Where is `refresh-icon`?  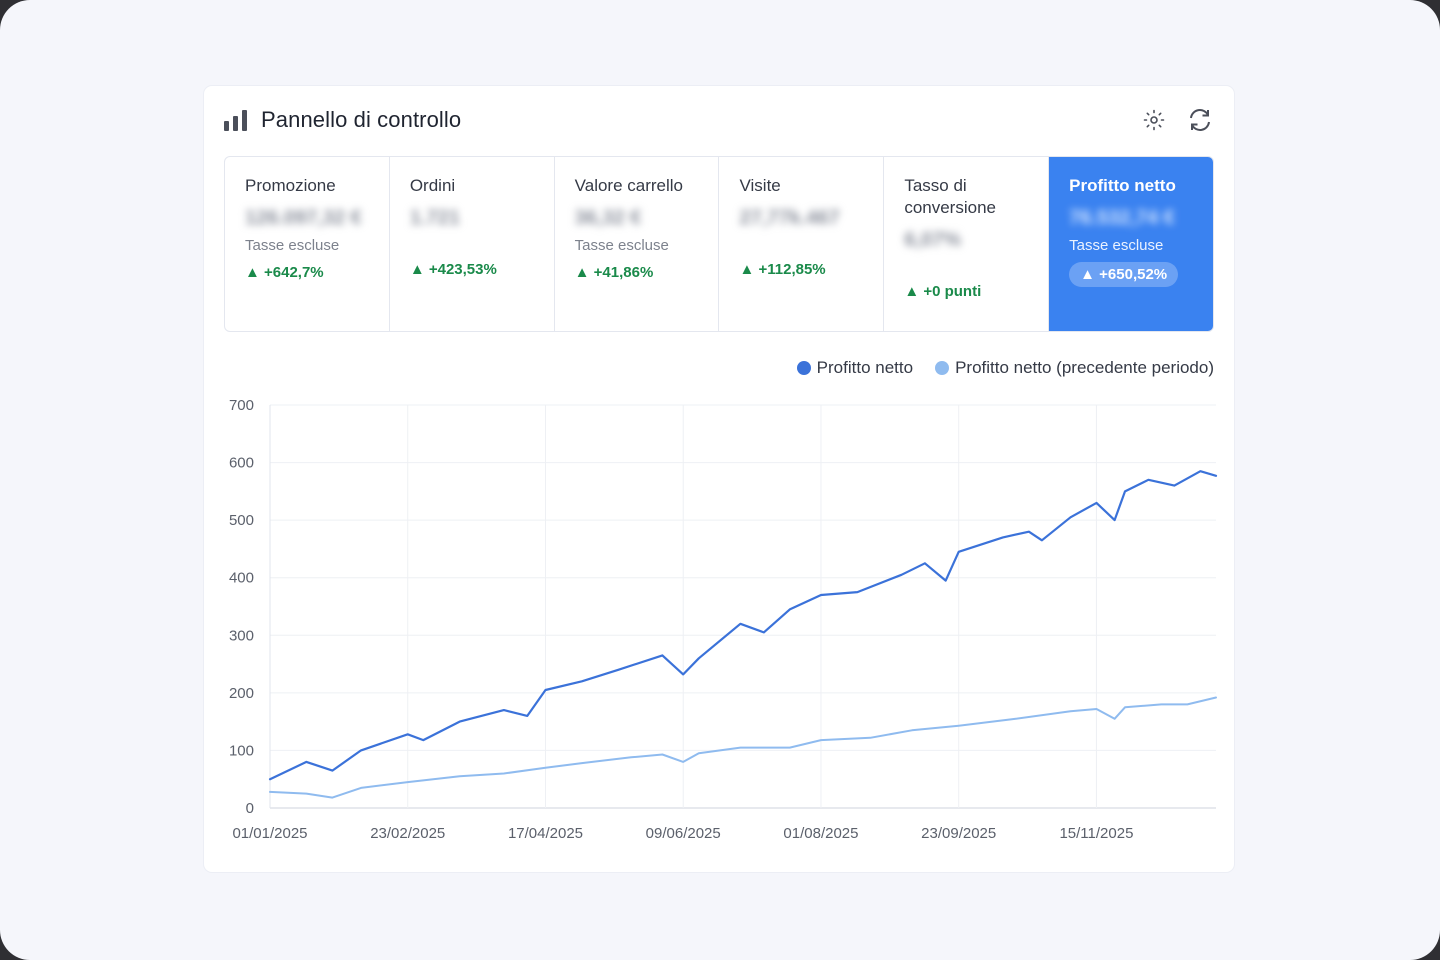 refresh-icon is located at coordinates (1200, 120).